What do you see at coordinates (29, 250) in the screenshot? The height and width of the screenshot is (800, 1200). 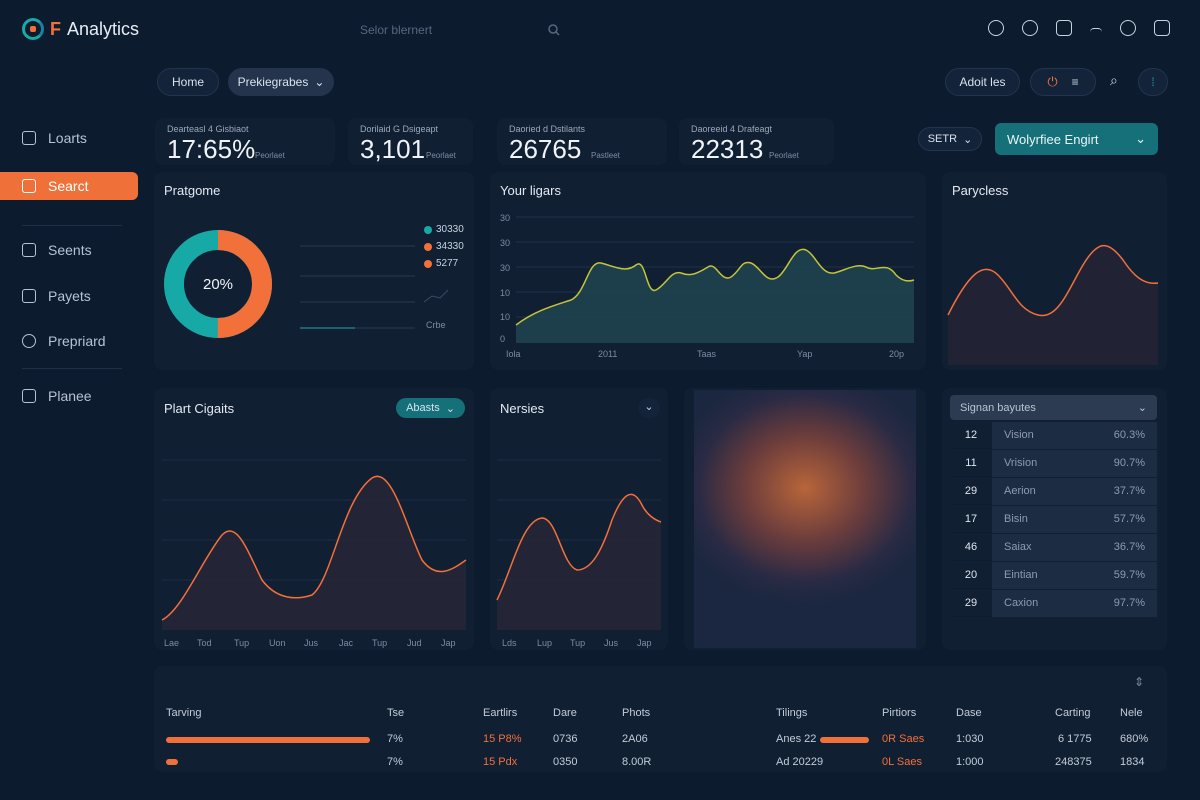 I see `document-icon` at bounding box center [29, 250].